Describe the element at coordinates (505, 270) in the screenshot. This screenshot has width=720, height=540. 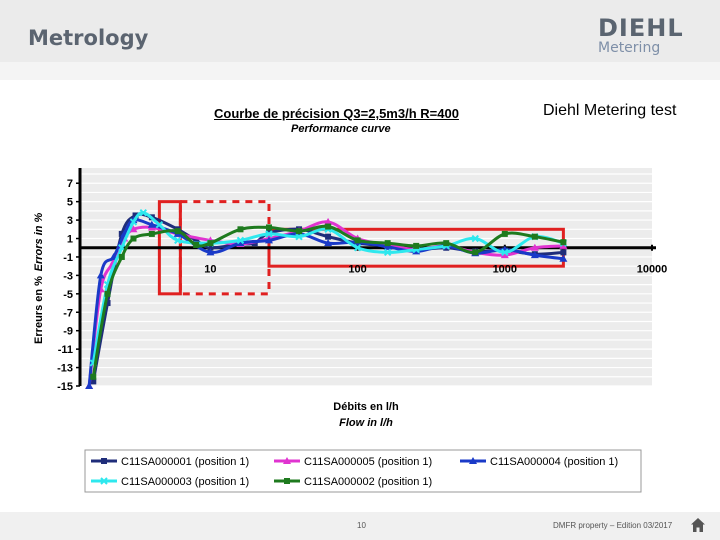
I see `x-tick-label: 1000` at that location.